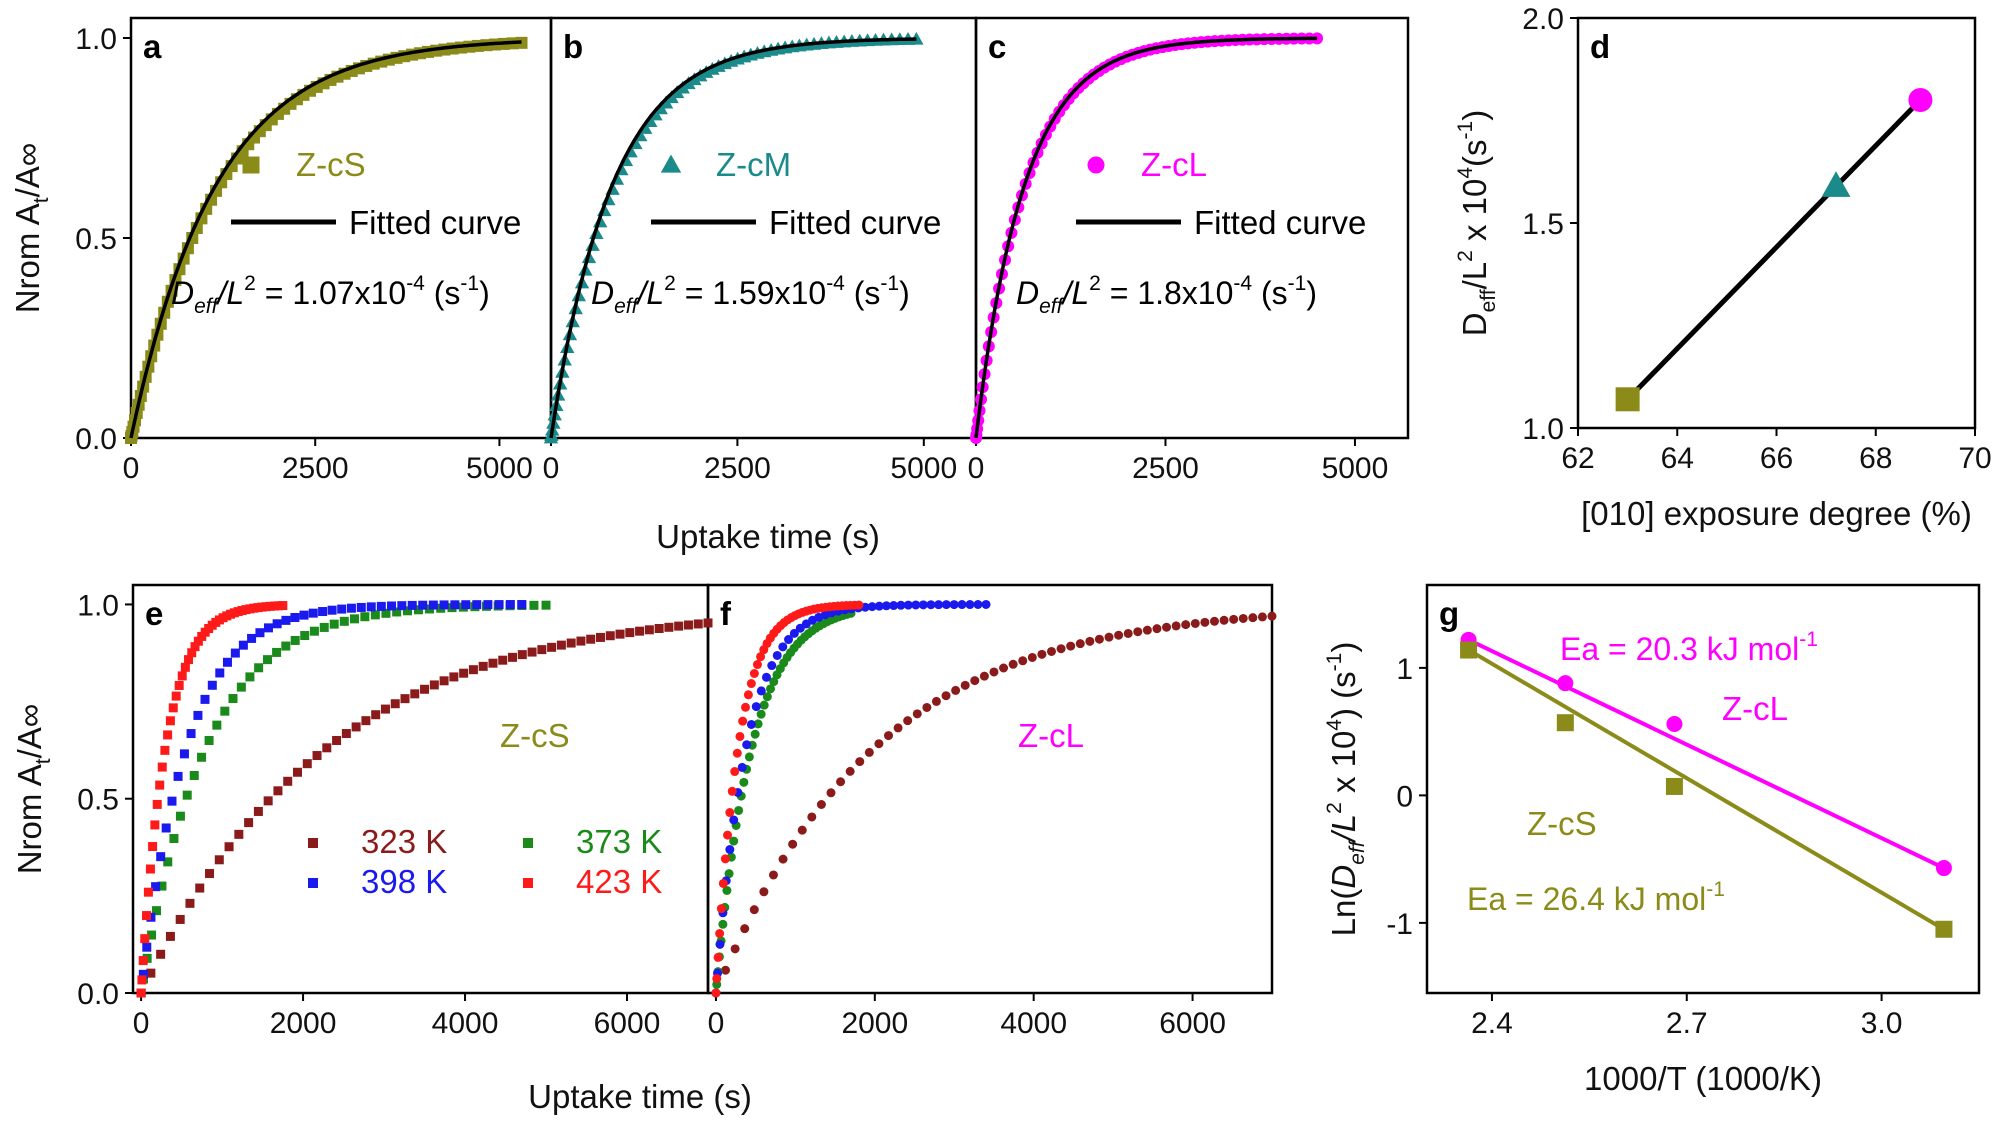 This screenshot has height=1125, width=1995. I want to click on legend-label-423 K: 423 K, so click(619, 881).